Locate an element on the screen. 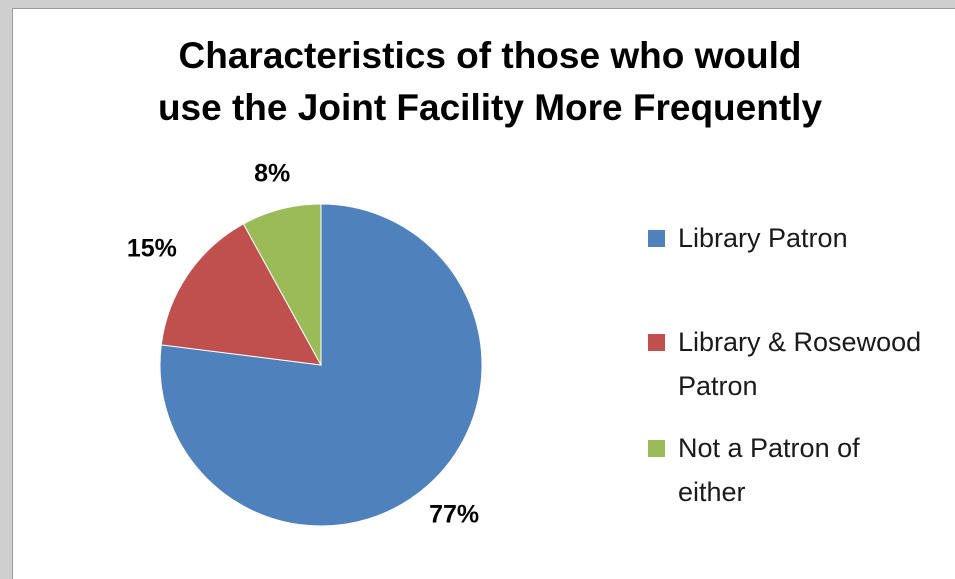 The width and height of the screenshot is (955, 579). legend-item-library-rosewood-patron: Library & Rosewood Patron is located at coordinates (801, 364).